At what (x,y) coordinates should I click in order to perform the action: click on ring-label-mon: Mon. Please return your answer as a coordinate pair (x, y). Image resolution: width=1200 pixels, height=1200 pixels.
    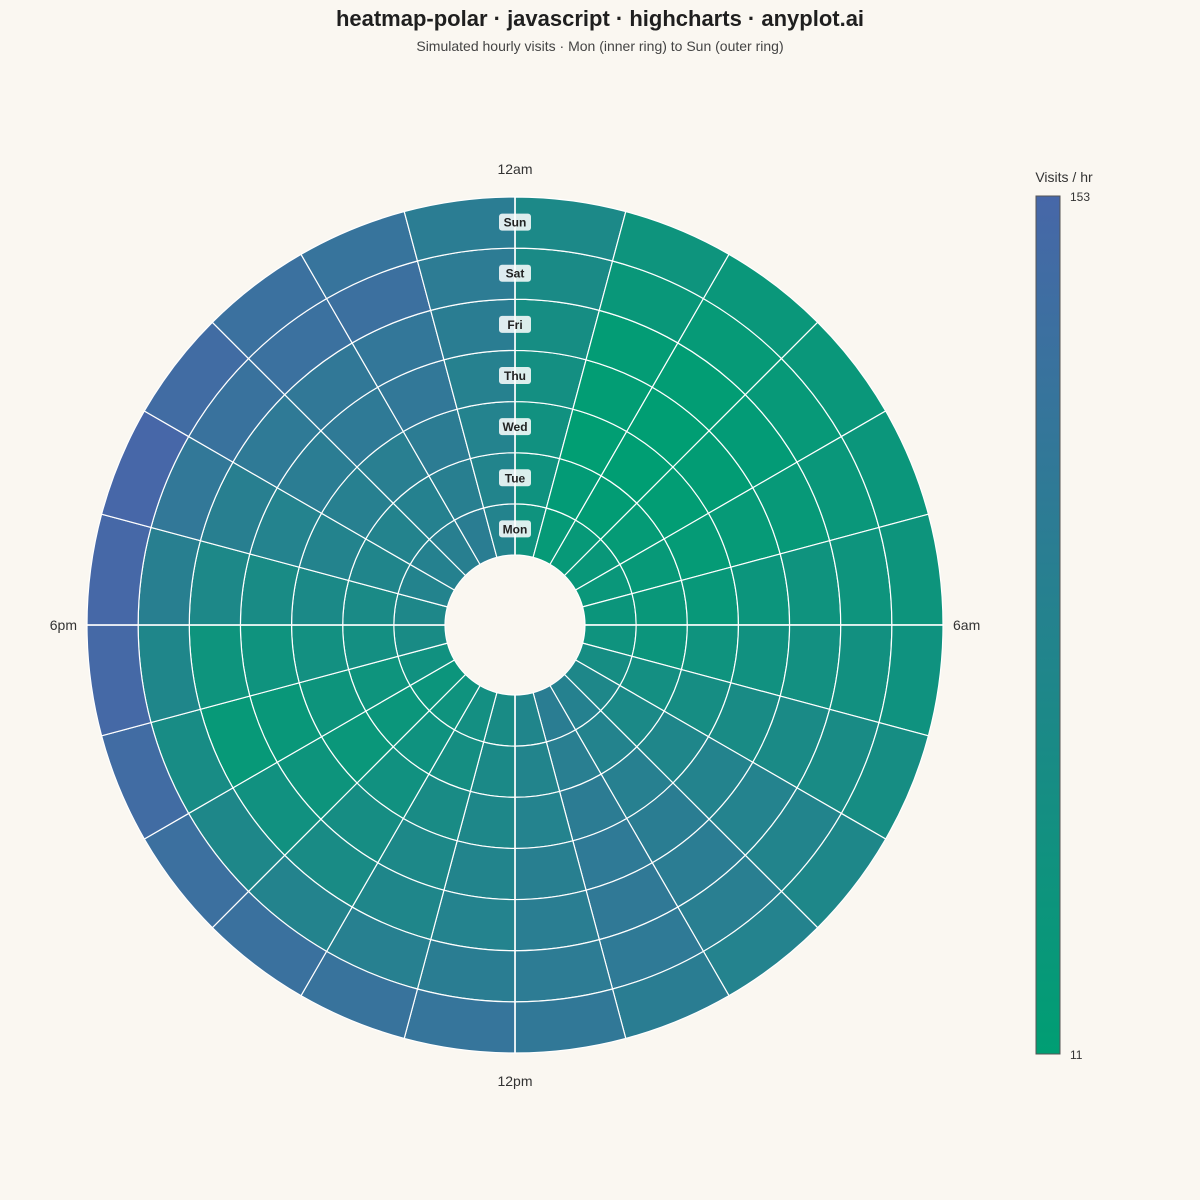
    Looking at the image, I should click on (515, 529).